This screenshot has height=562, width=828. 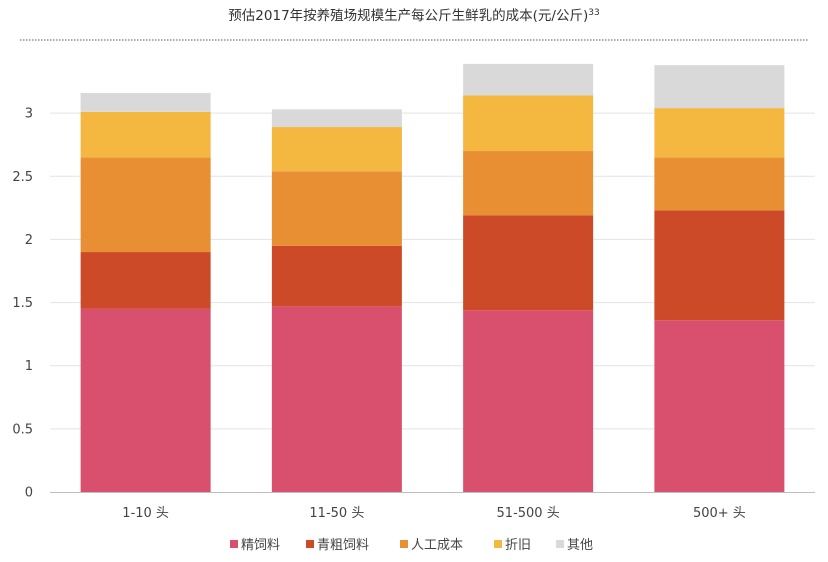 I want to click on legend-label: 其他, so click(x=580, y=545).